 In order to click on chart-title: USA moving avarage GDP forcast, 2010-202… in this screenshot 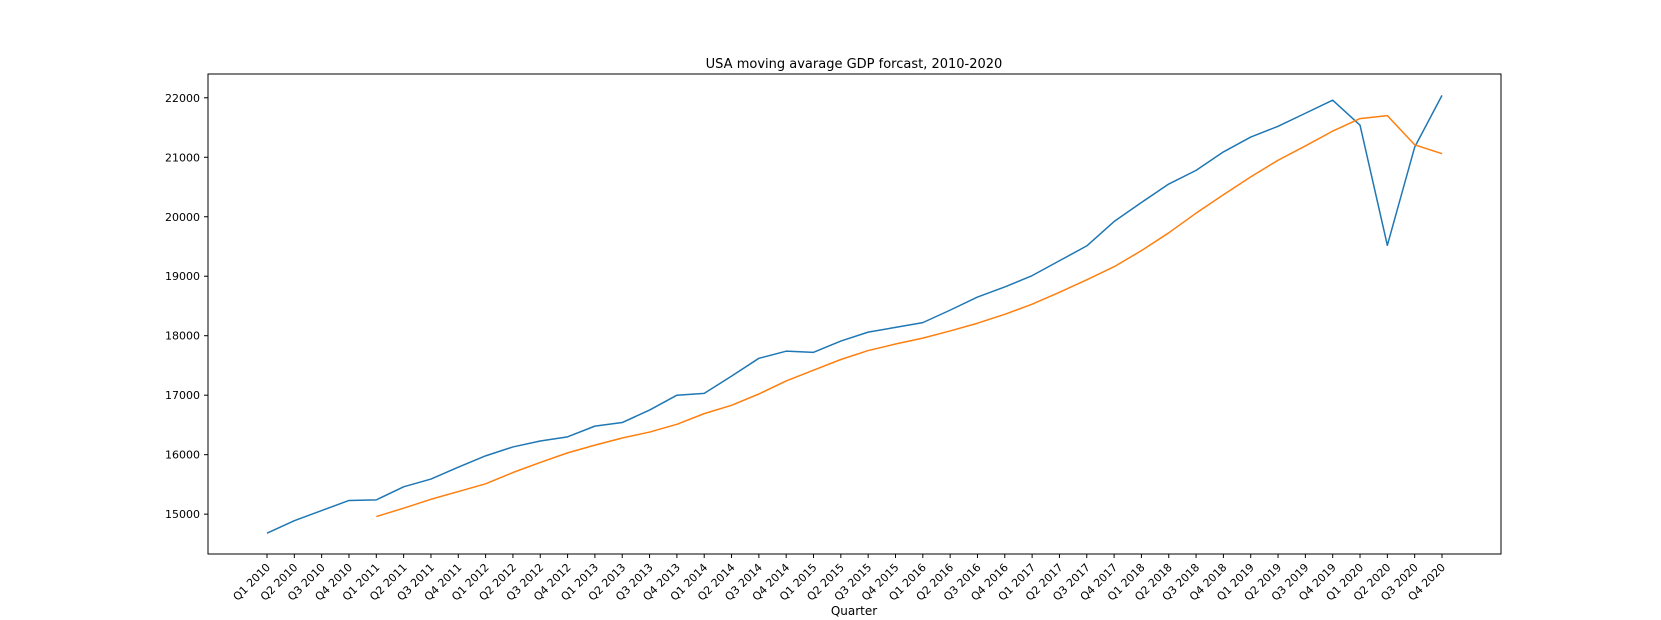, I will do `click(854, 64)`.